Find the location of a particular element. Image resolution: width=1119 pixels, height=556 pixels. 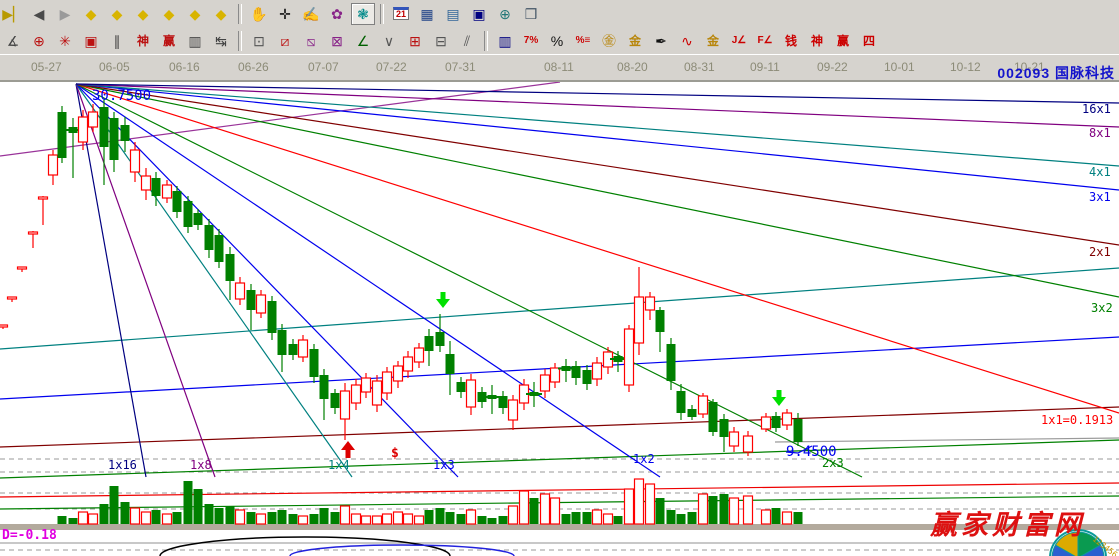

grid-button: ⊞ is located at coordinates (415, 41).